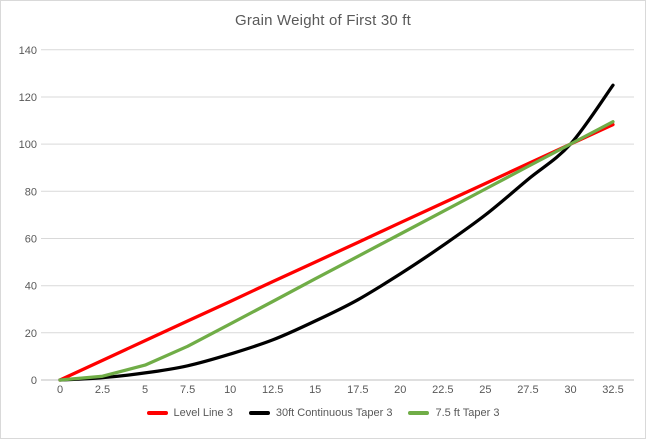  Describe the element at coordinates (400, 390) in the screenshot. I see `x-tick-label: 20` at that location.